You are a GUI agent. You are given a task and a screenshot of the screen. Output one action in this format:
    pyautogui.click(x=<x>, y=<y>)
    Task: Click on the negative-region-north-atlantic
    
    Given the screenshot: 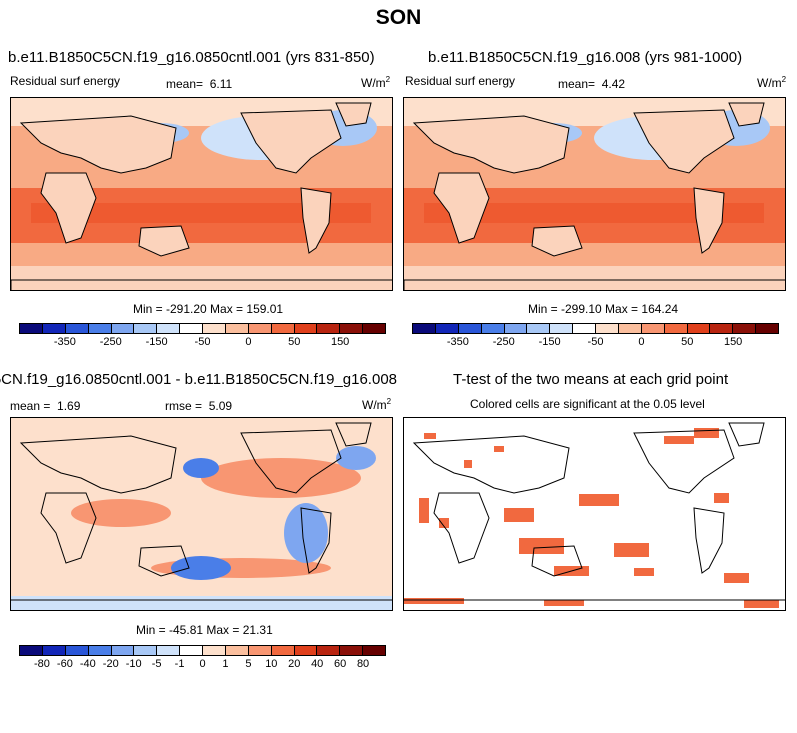 What is the action you would take?
    pyautogui.click(x=356, y=458)
    